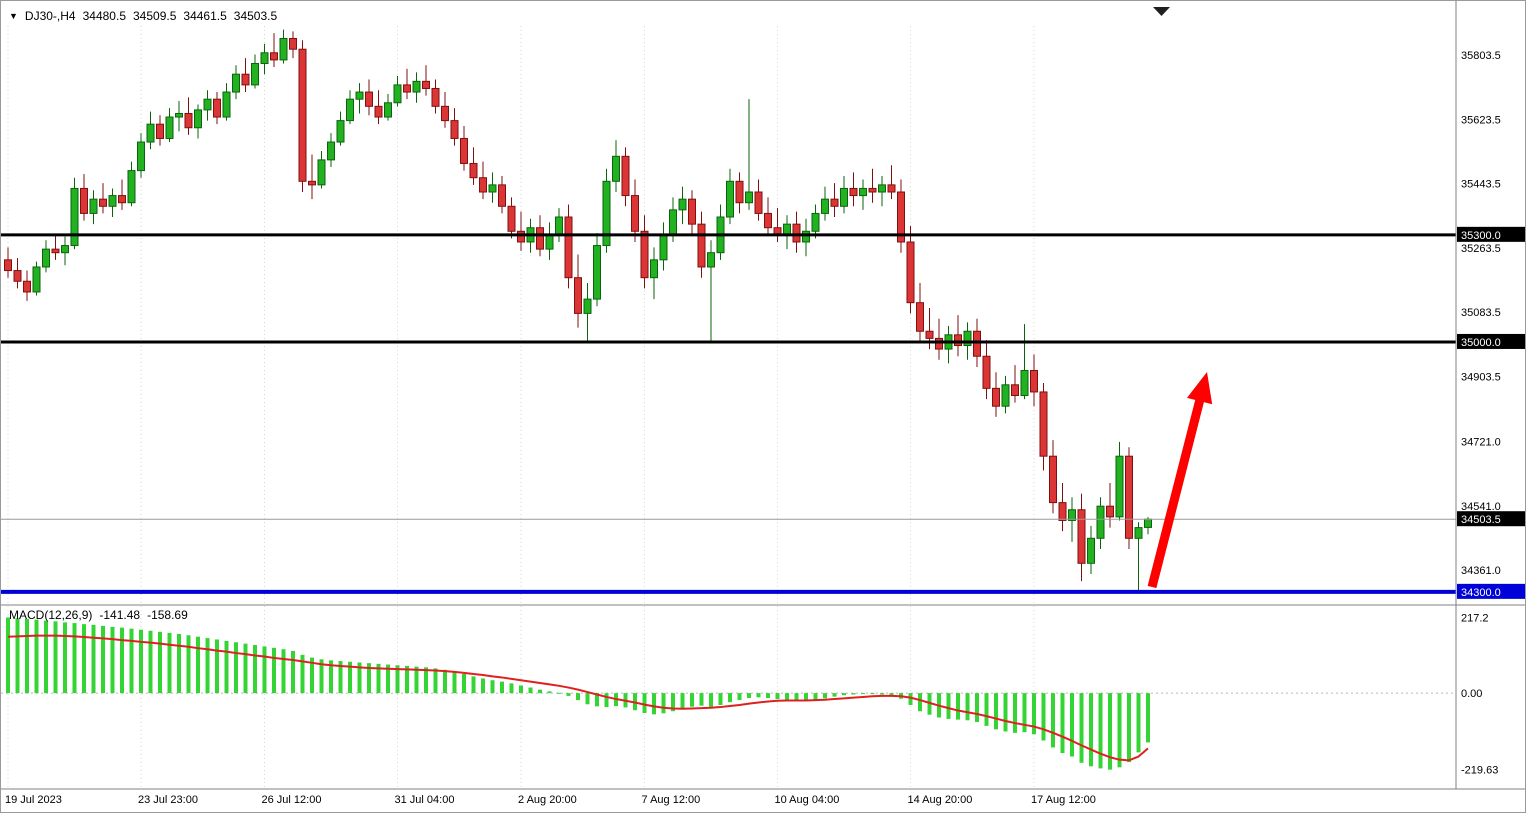 This screenshot has width=1526, height=813. What do you see at coordinates (1161, 11) in the screenshot?
I see `scroll-to-end-marker` at bounding box center [1161, 11].